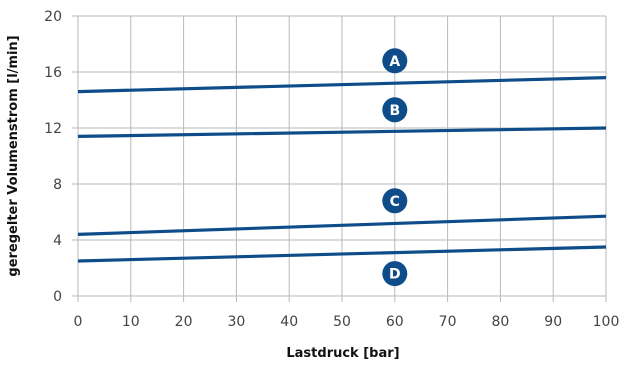 This screenshot has height=365, width=622. I want to click on series-label-c: C, so click(395, 201).